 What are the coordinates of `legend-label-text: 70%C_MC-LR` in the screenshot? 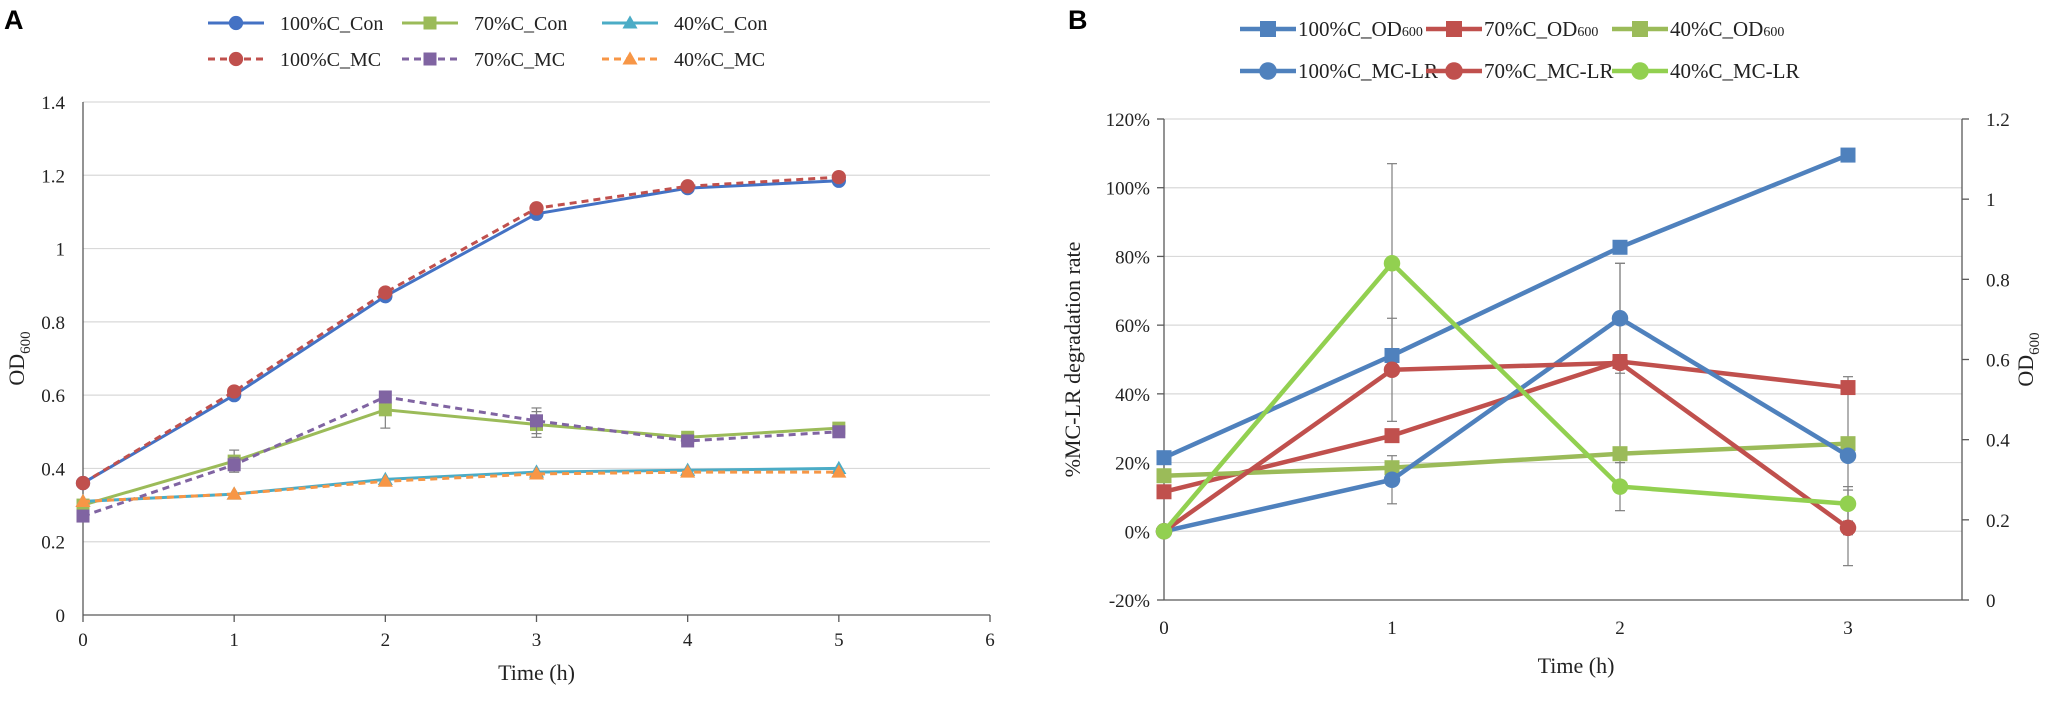 It's located at (1549, 71).